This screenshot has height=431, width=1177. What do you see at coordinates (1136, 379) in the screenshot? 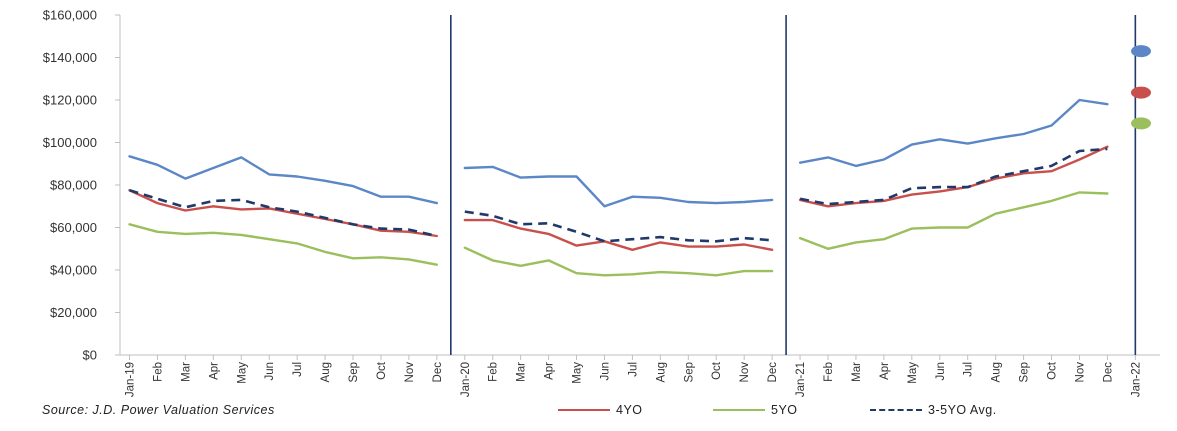
I see `x-tick-label: Jan-22` at bounding box center [1136, 379].